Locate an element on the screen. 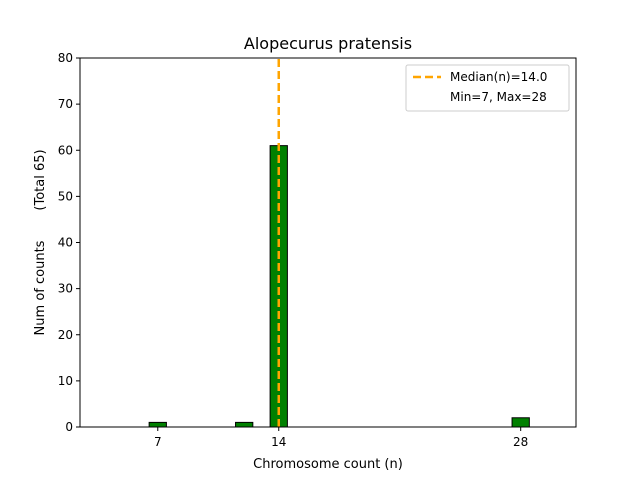  y-tick-label: 40 is located at coordinates (65, 243).